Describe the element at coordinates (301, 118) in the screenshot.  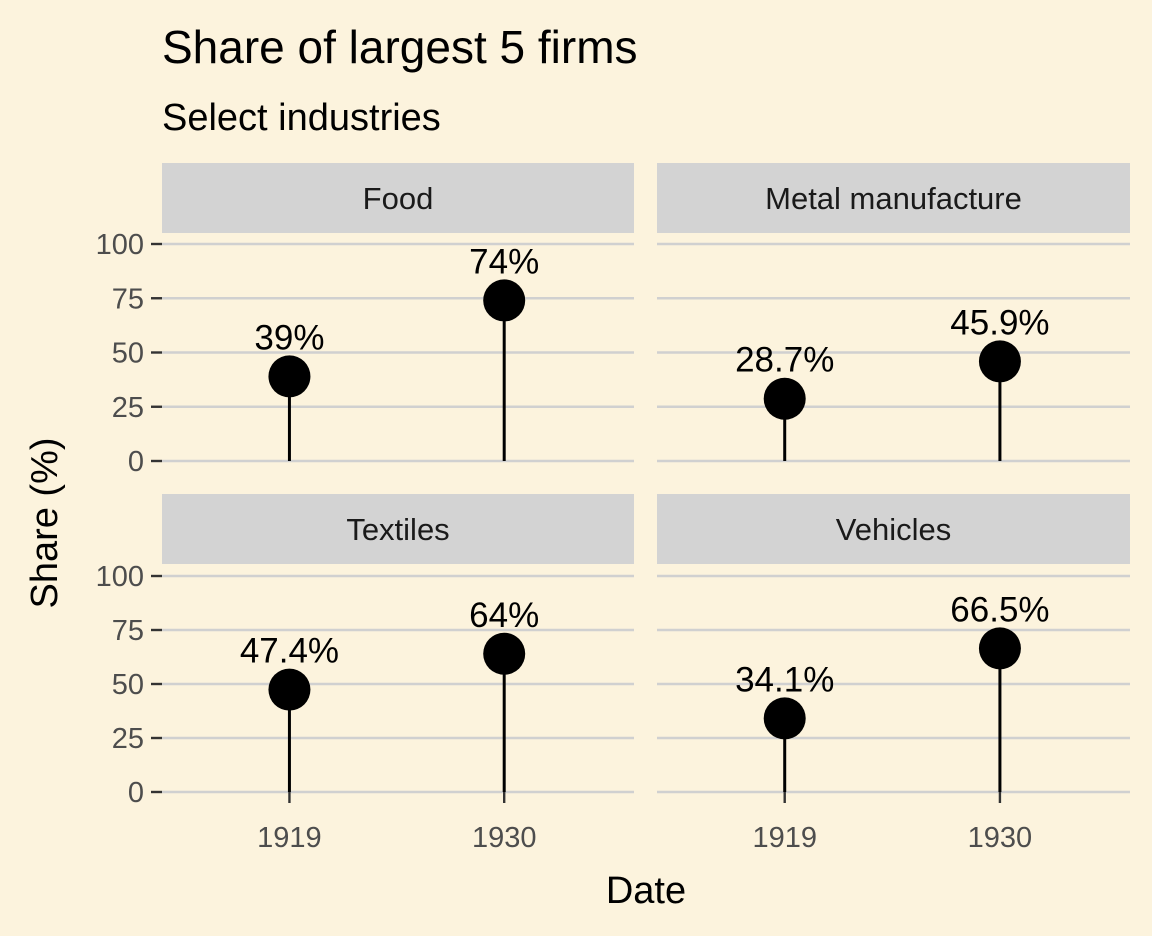
I see `chart-subtitle: Select industries` at that location.